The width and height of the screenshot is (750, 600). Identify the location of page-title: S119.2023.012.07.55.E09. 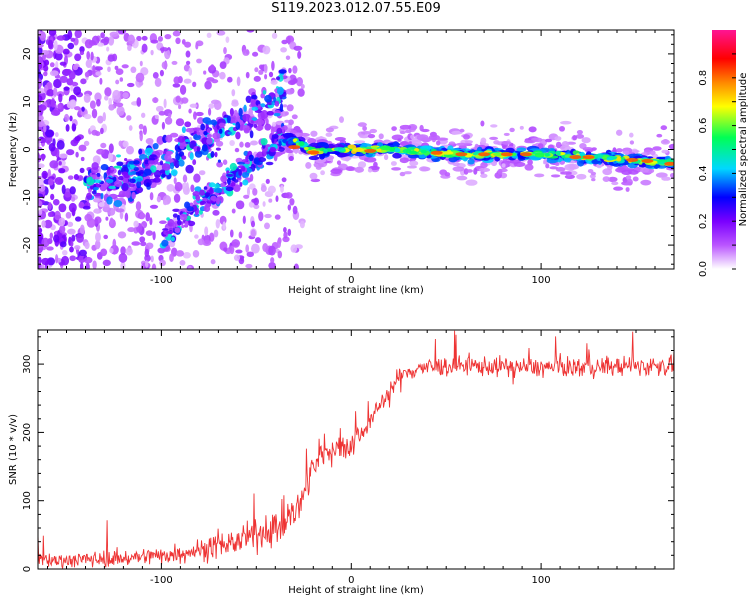
(356, 8).